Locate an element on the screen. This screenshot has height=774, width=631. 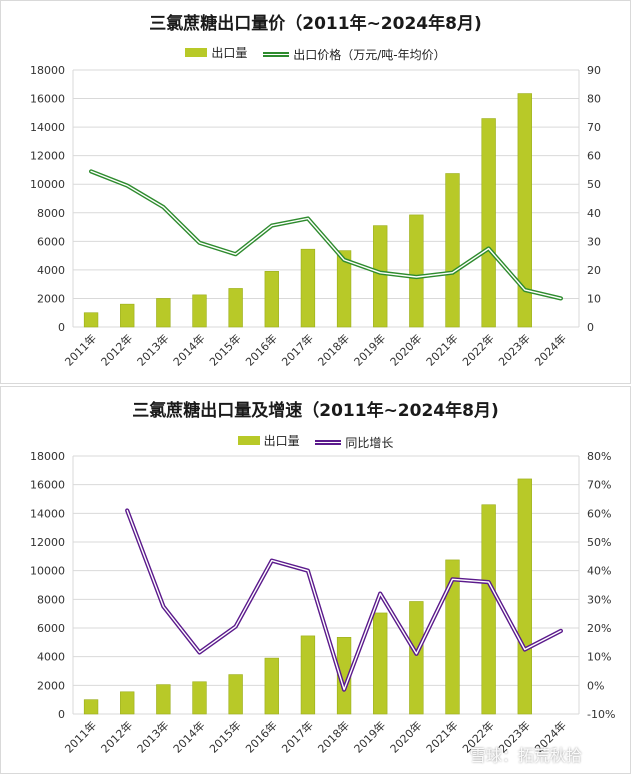
series-line-inner is located at coordinates (326, 235).